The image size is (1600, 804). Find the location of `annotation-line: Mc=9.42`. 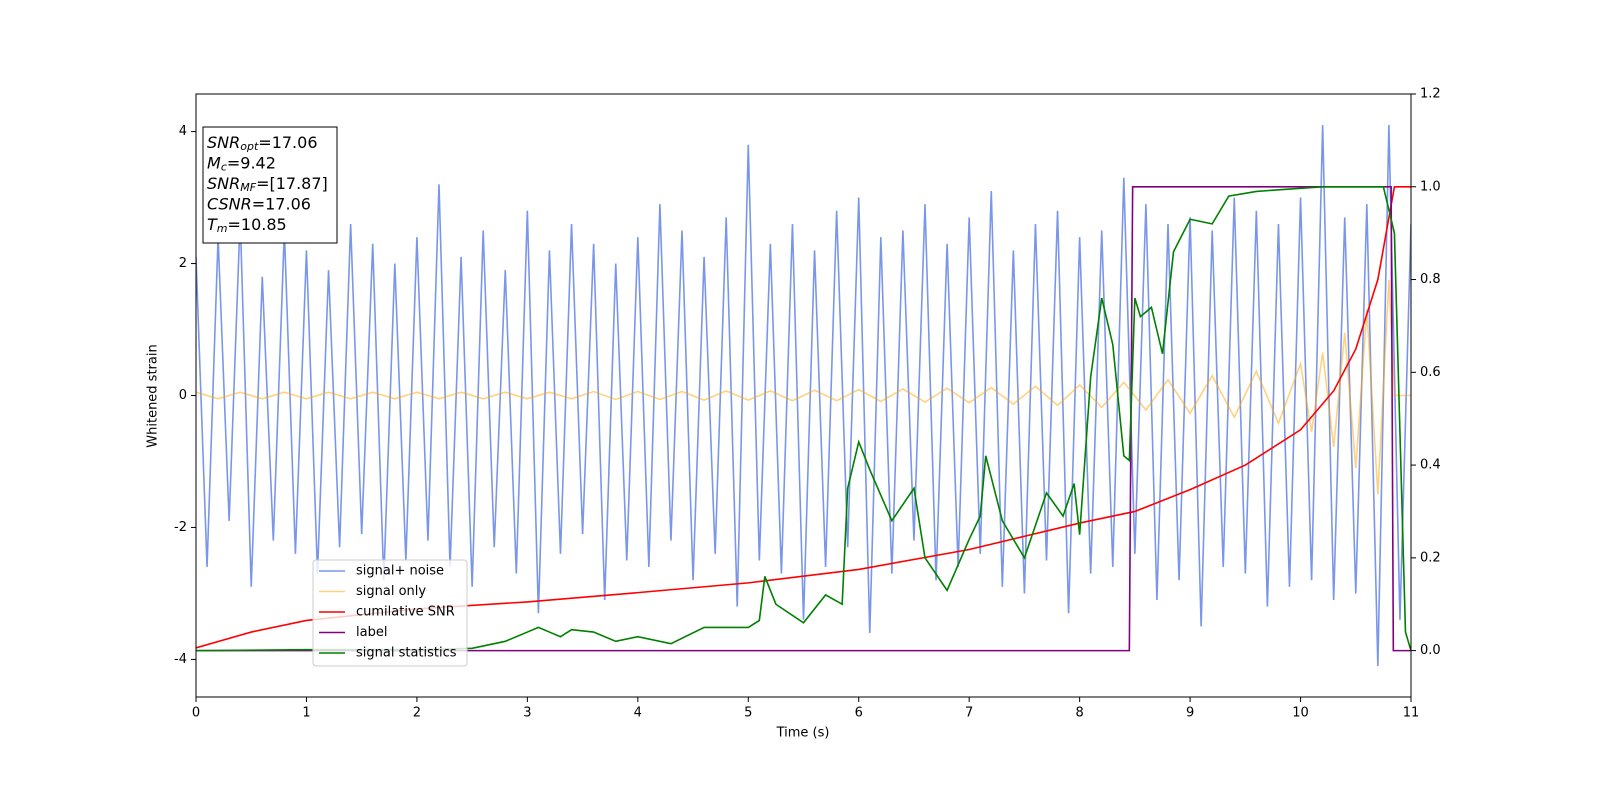

annotation-line: Mc=9.42 is located at coordinates (241, 163).